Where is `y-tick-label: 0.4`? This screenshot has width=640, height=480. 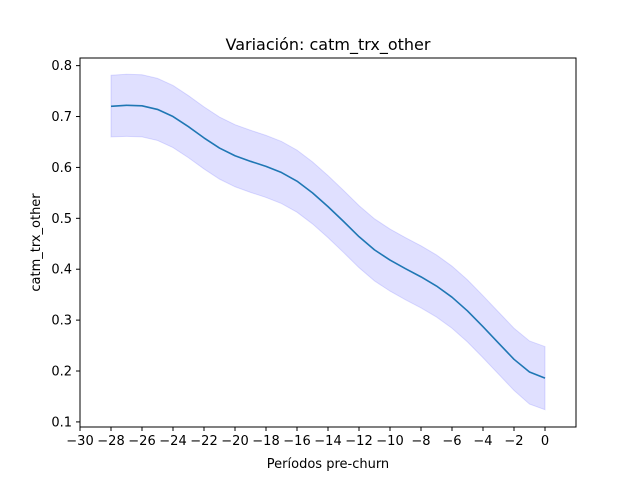
y-tick-label: 0.4 is located at coordinates (61, 270).